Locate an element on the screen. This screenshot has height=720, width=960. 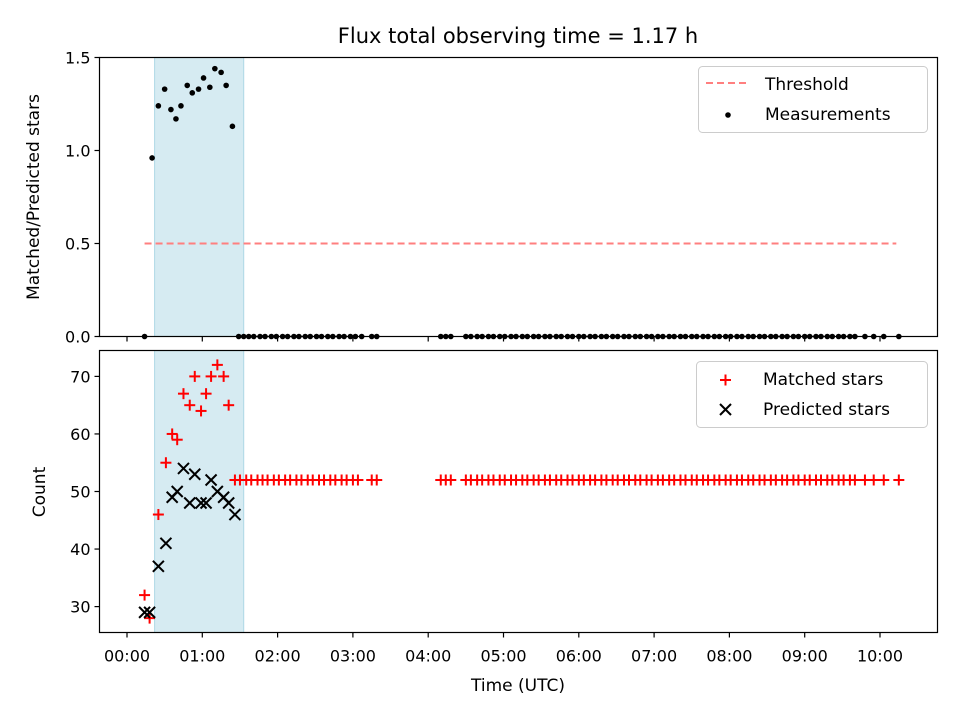
legend-predicted-swatch is located at coordinates (725, 409).